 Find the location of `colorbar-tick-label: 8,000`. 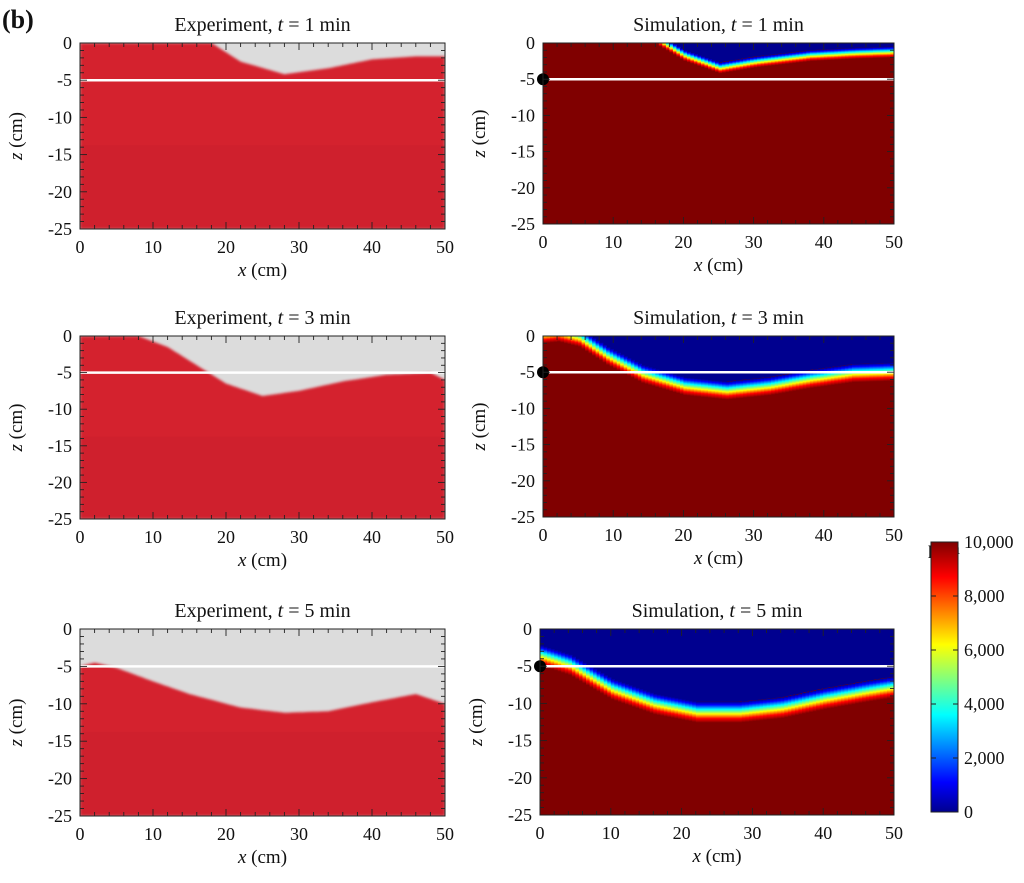

colorbar-tick-label: 8,000 is located at coordinates (984, 596).